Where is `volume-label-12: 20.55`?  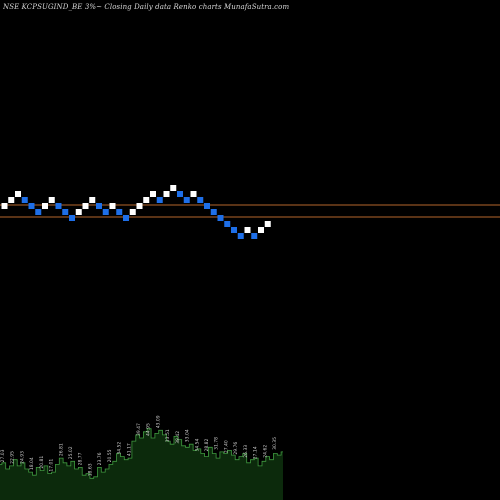 volume-label-12: 20.55 is located at coordinates (110, 455).